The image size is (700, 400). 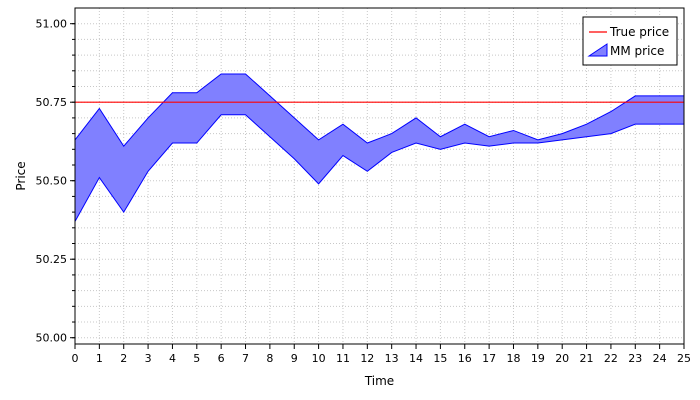 What do you see at coordinates (367, 358) in the screenshot?
I see `x-tick-label: 12` at bounding box center [367, 358].